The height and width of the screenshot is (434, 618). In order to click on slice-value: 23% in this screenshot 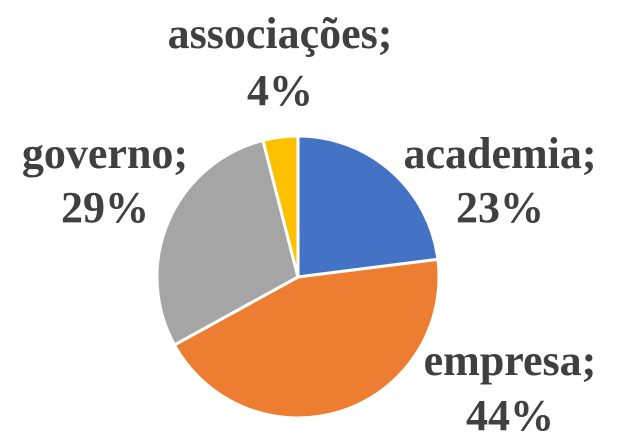, I will do `click(500, 207)`.